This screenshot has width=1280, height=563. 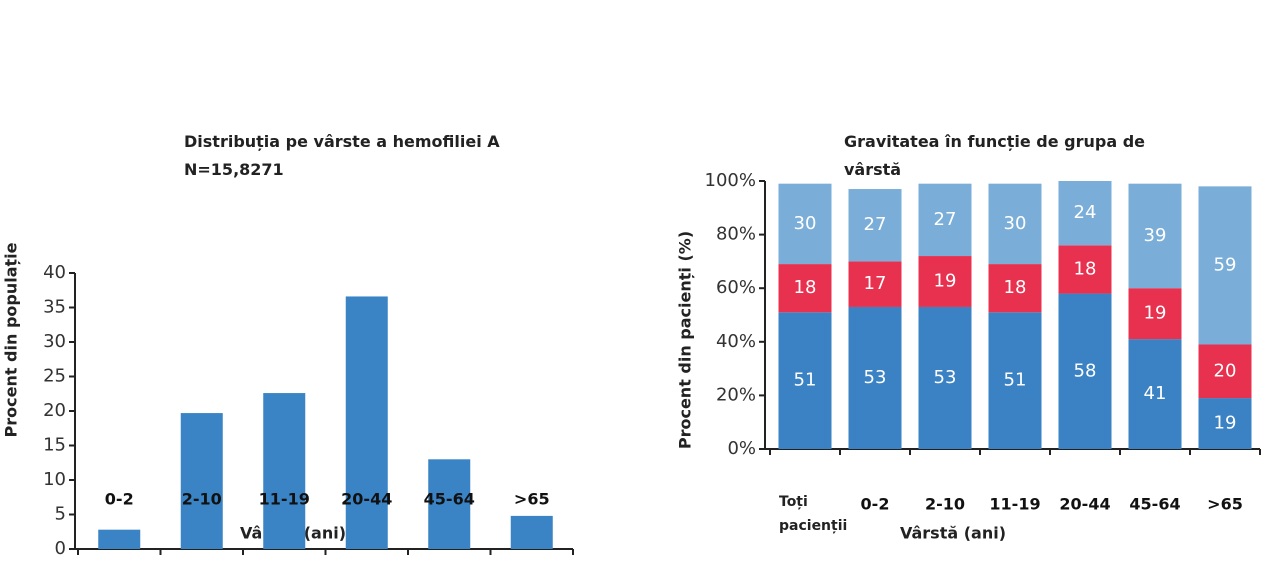 What do you see at coordinates (736, 287) in the screenshot?
I see `y-tick-label: 60%` at bounding box center [736, 287].